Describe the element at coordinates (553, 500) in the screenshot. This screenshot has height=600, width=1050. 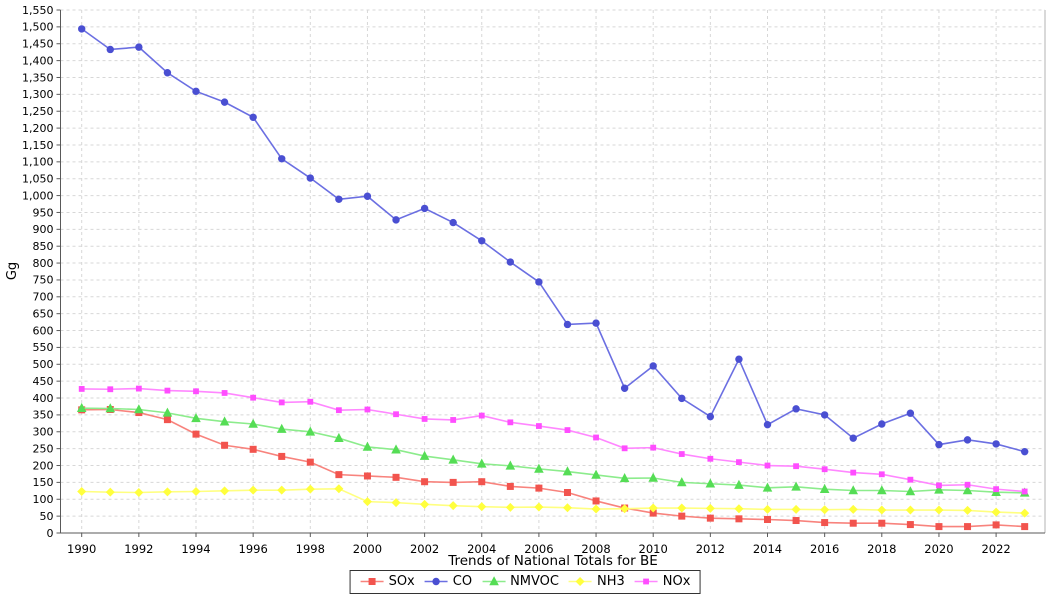
I see `series-line-nh3` at that location.